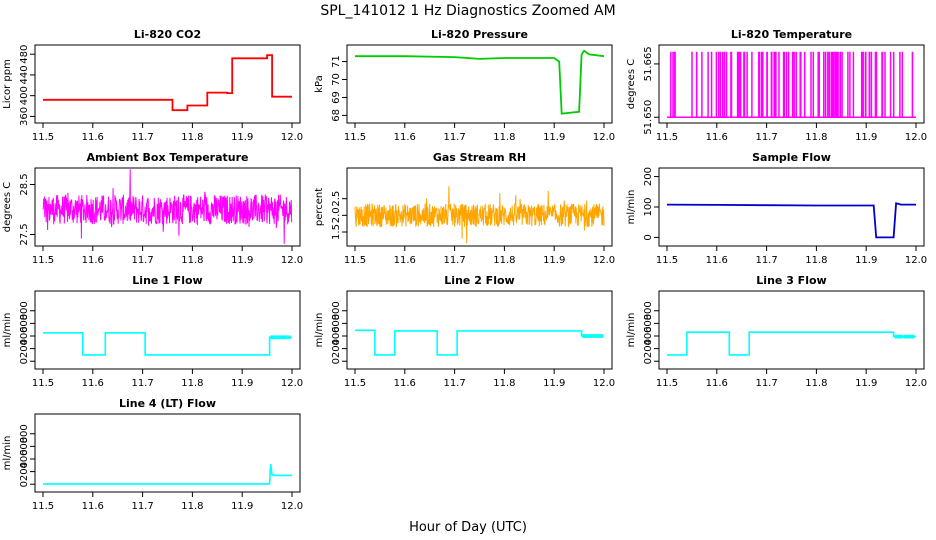  Describe the element at coordinates (648, 63) in the screenshot. I see `y-tick-label: 51.665` at that location.